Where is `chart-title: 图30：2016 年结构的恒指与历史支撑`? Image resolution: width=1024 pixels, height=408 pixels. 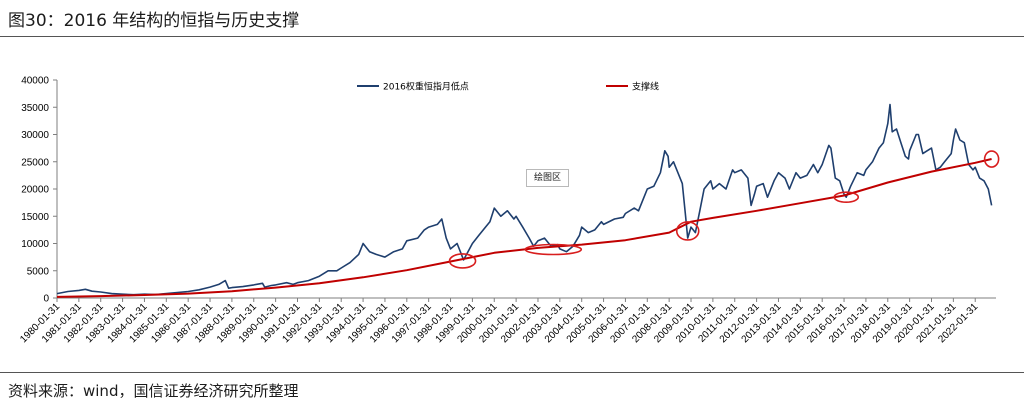 chart-title: 图30：2016 年结构的恒指与历史支撑 is located at coordinates (154, 21).